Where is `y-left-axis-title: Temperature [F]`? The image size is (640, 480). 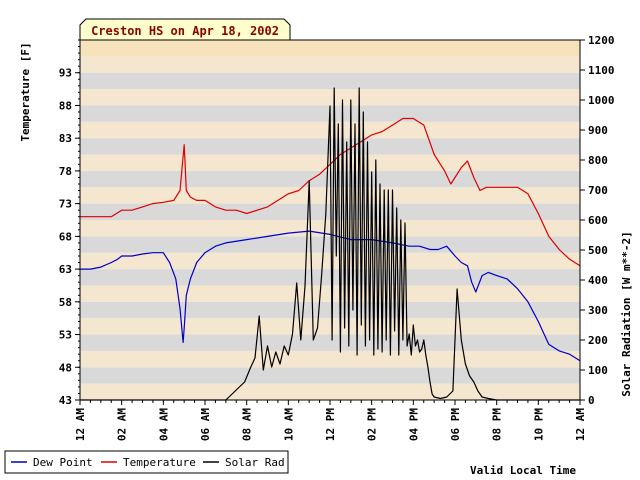
y-left-axis-title: Temperature [F] is located at coordinates (25, 91).